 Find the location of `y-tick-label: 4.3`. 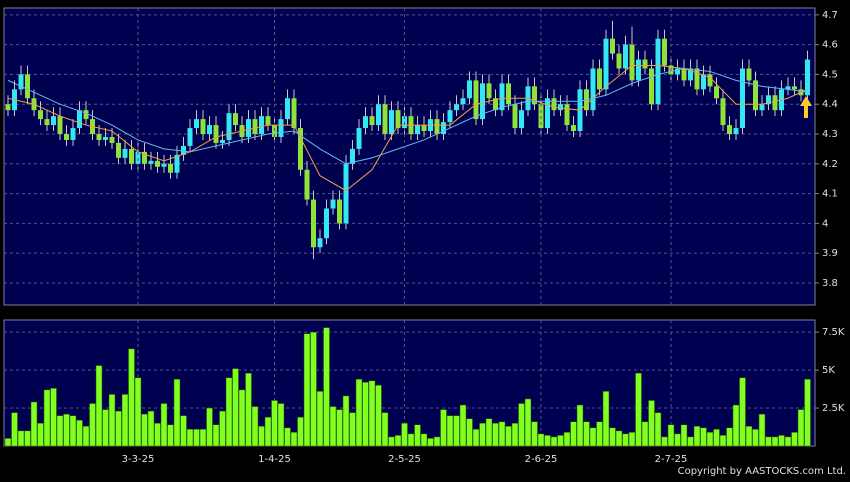

y-tick-label: 4.3 is located at coordinates (830, 134).